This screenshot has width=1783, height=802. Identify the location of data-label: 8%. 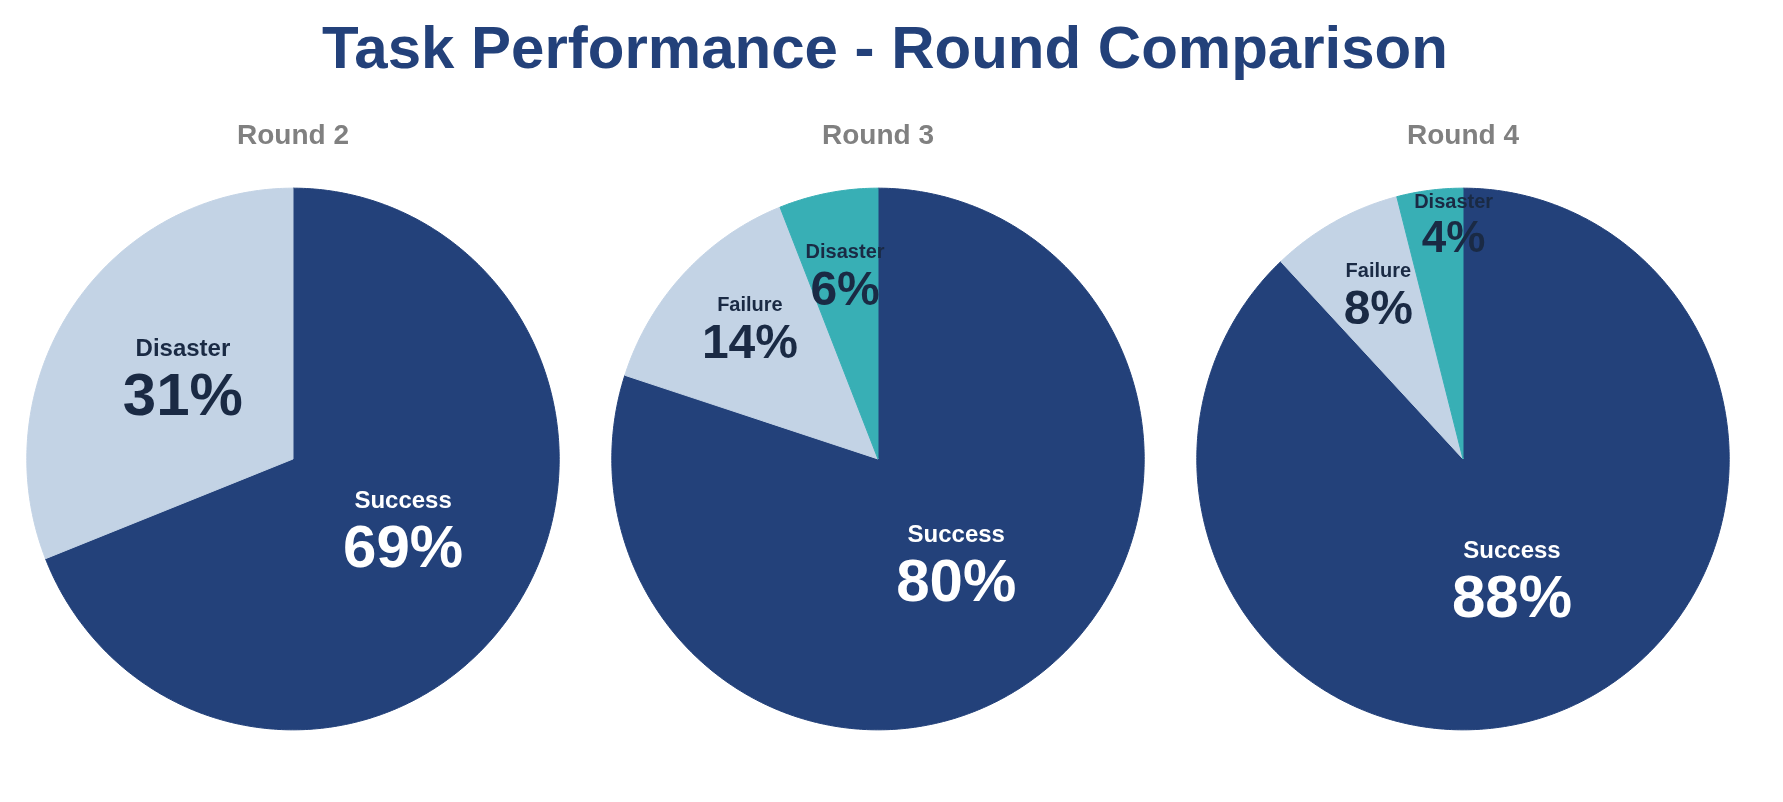
(1378, 307).